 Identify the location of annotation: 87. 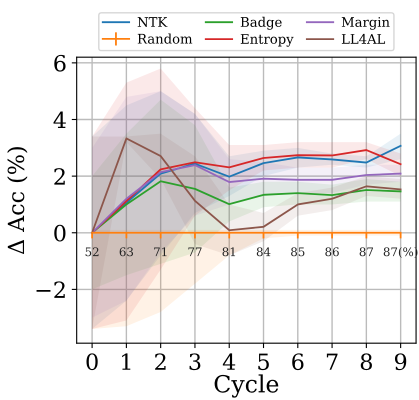
(367, 251).